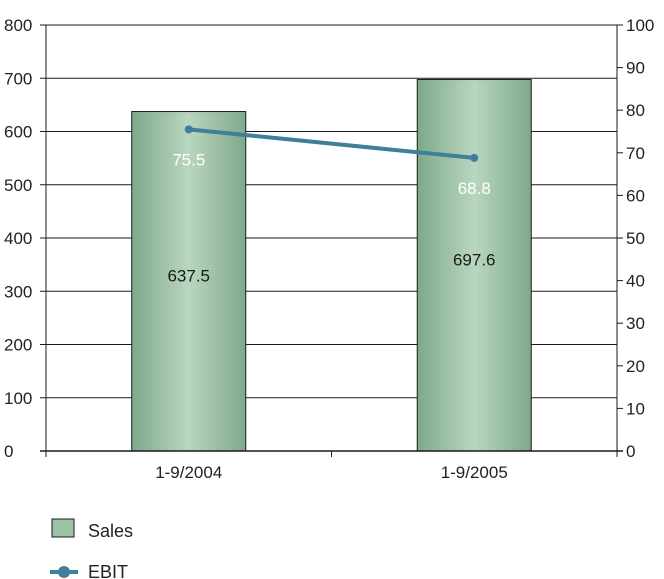 This screenshot has width=664, height=579. What do you see at coordinates (18, 398) in the screenshot?
I see `y-left-tick-label: 100` at bounding box center [18, 398].